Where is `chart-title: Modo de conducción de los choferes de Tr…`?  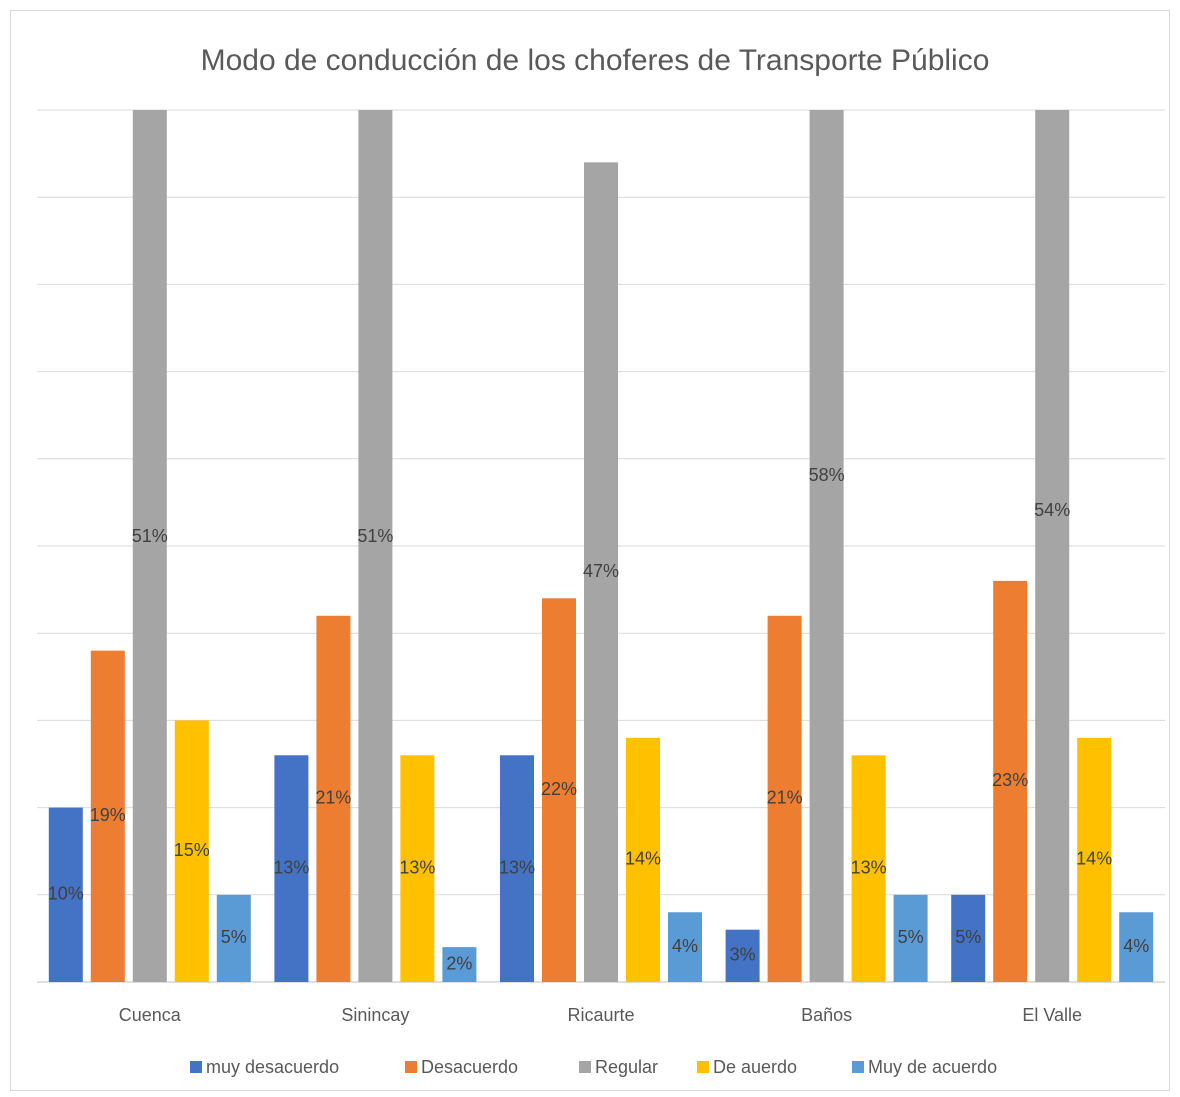 chart-title: Modo de conducción de los choferes de Tr… is located at coordinates (595, 60).